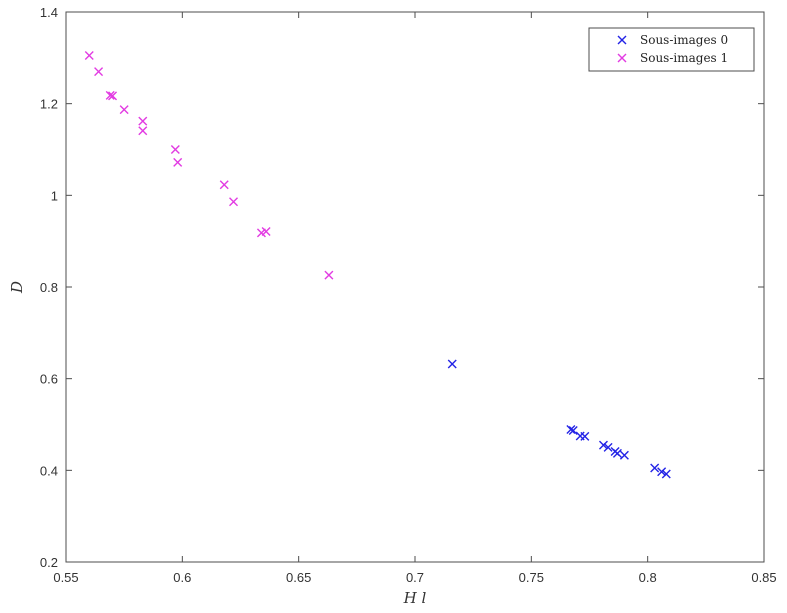  What do you see at coordinates (298, 577) in the screenshot?
I see `x-tick-label: 0.65` at bounding box center [298, 577].